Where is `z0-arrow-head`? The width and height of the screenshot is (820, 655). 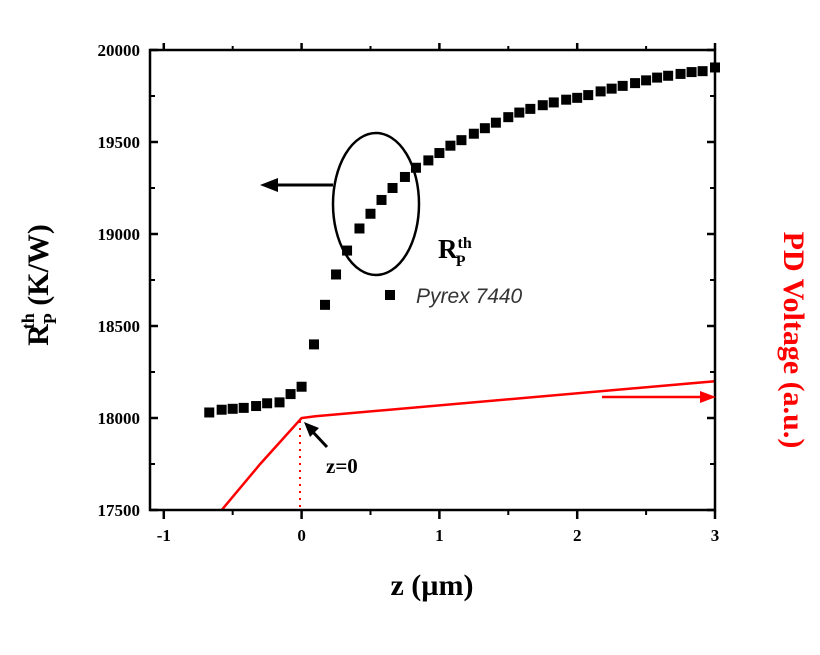 z0-arrow-head is located at coordinates (311, 429).